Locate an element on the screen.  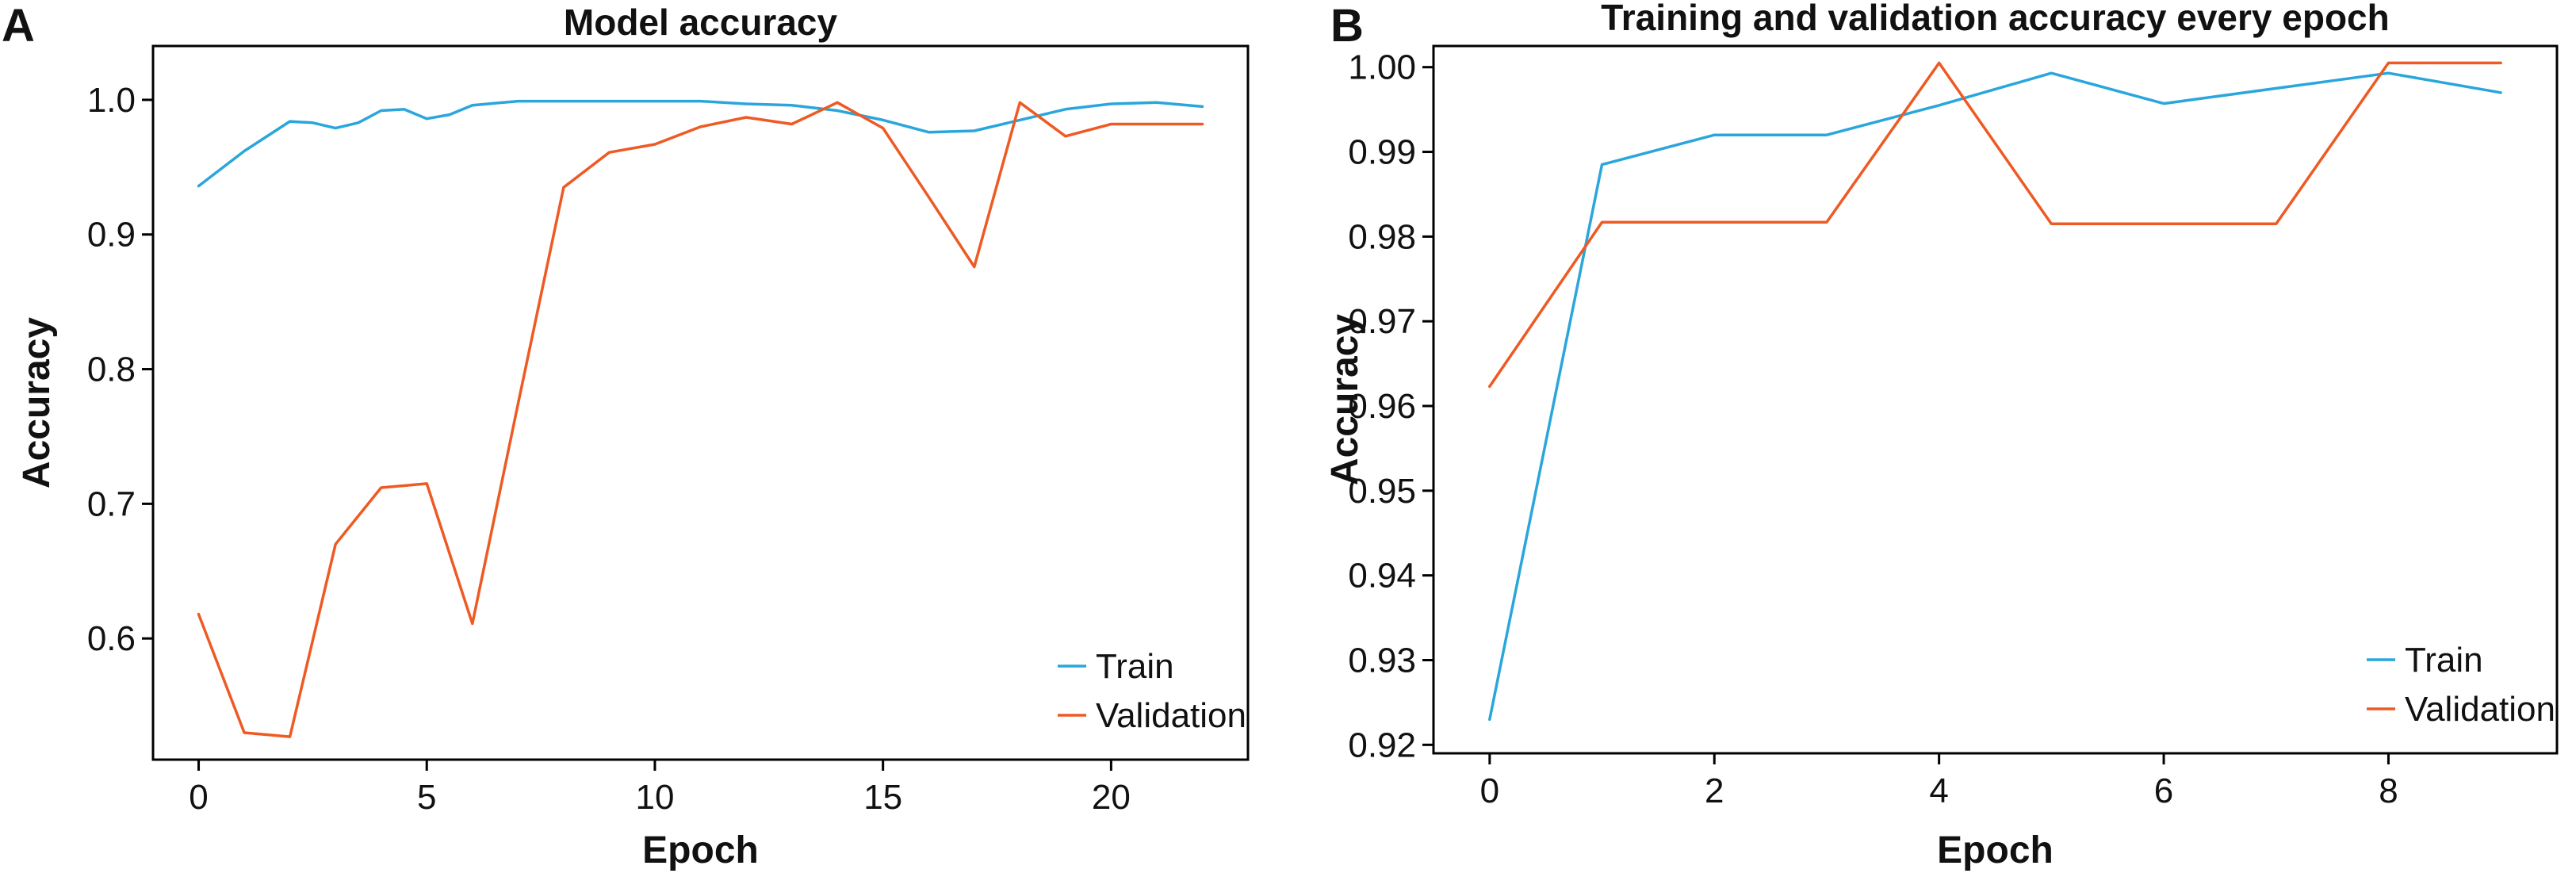
y-tick-label: 1.00 is located at coordinates (1382, 67).